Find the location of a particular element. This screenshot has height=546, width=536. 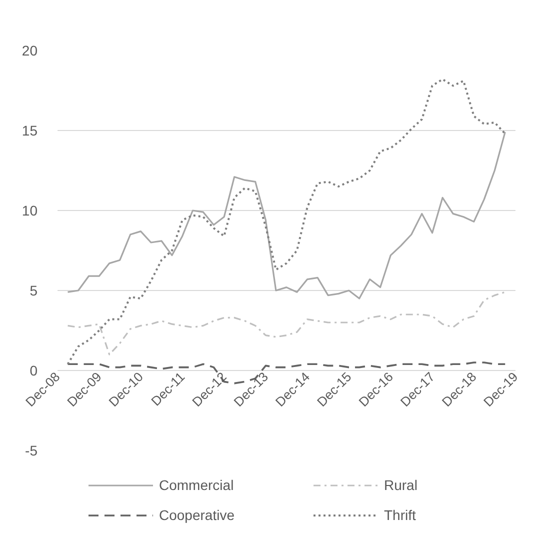

legend-label: Commercial is located at coordinates (197, 485).